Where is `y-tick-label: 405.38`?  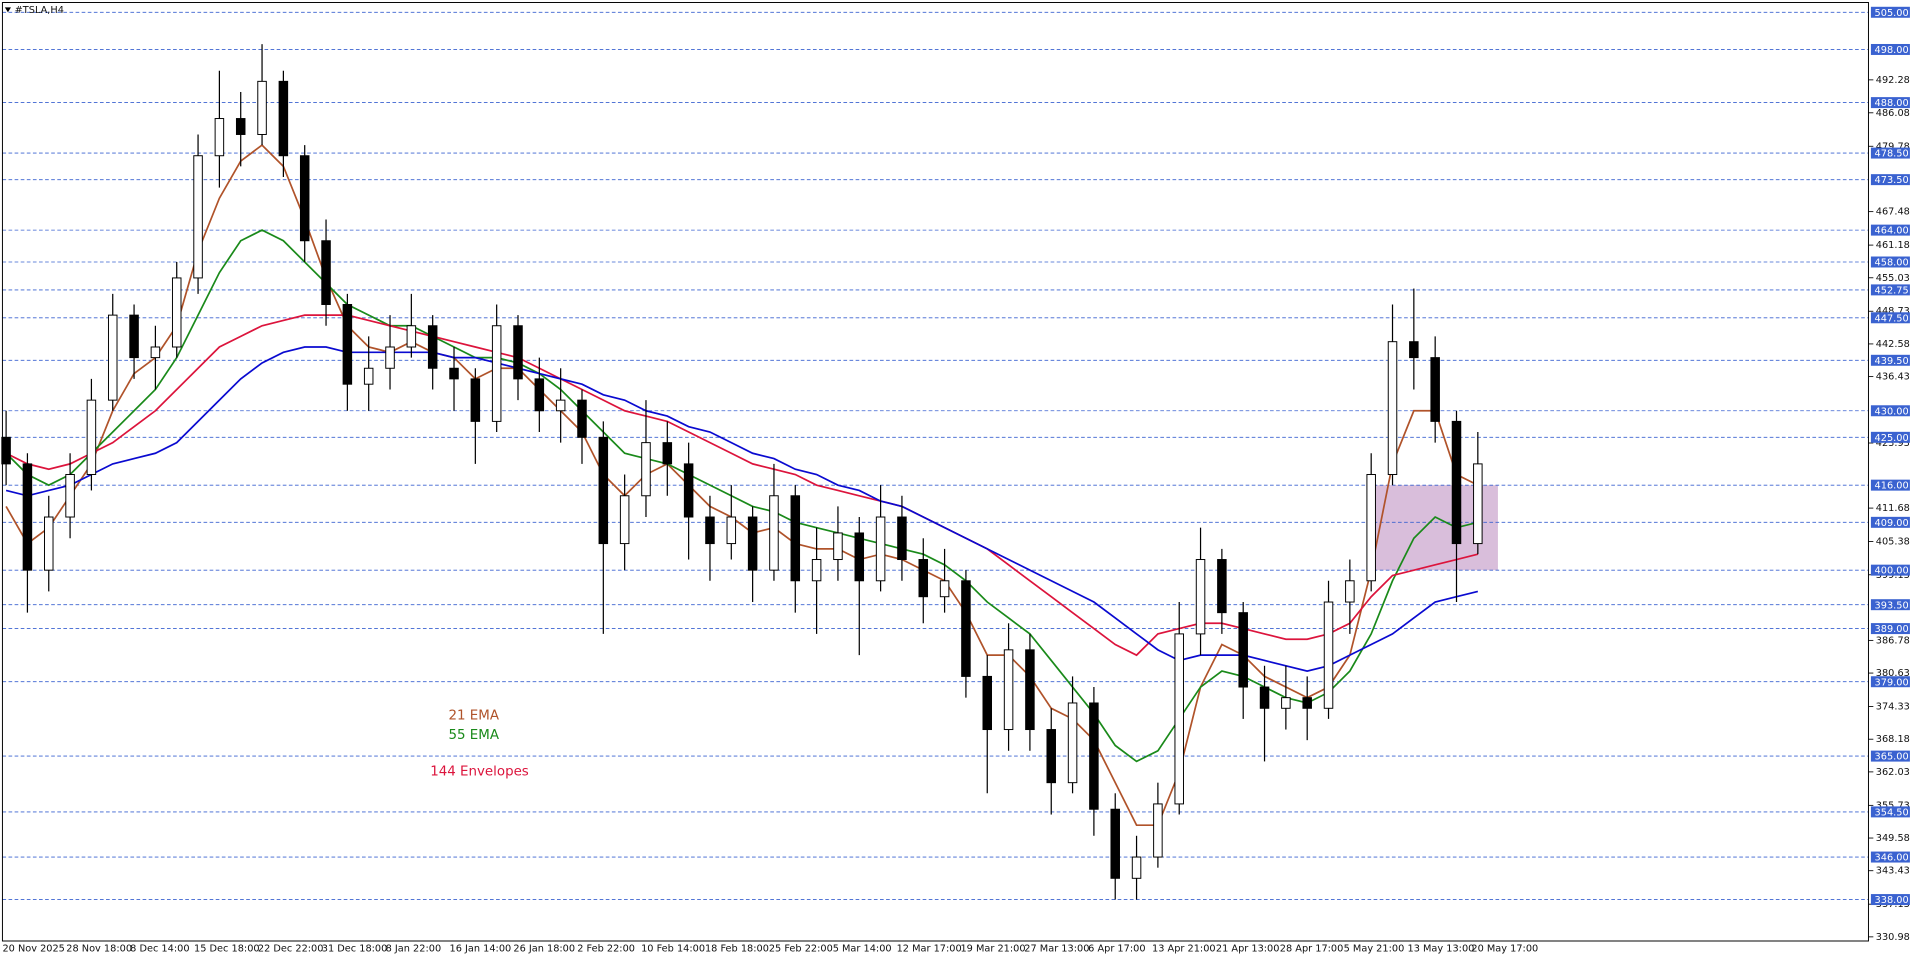
y-tick-label: 405.38 is located at coordinates (1893, 542).